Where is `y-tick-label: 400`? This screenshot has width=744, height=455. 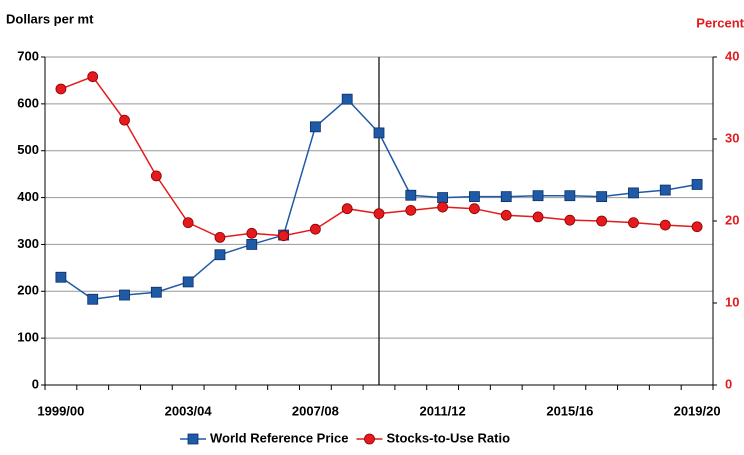
y-tick-label: 400 is located at coordinates (28, 196).